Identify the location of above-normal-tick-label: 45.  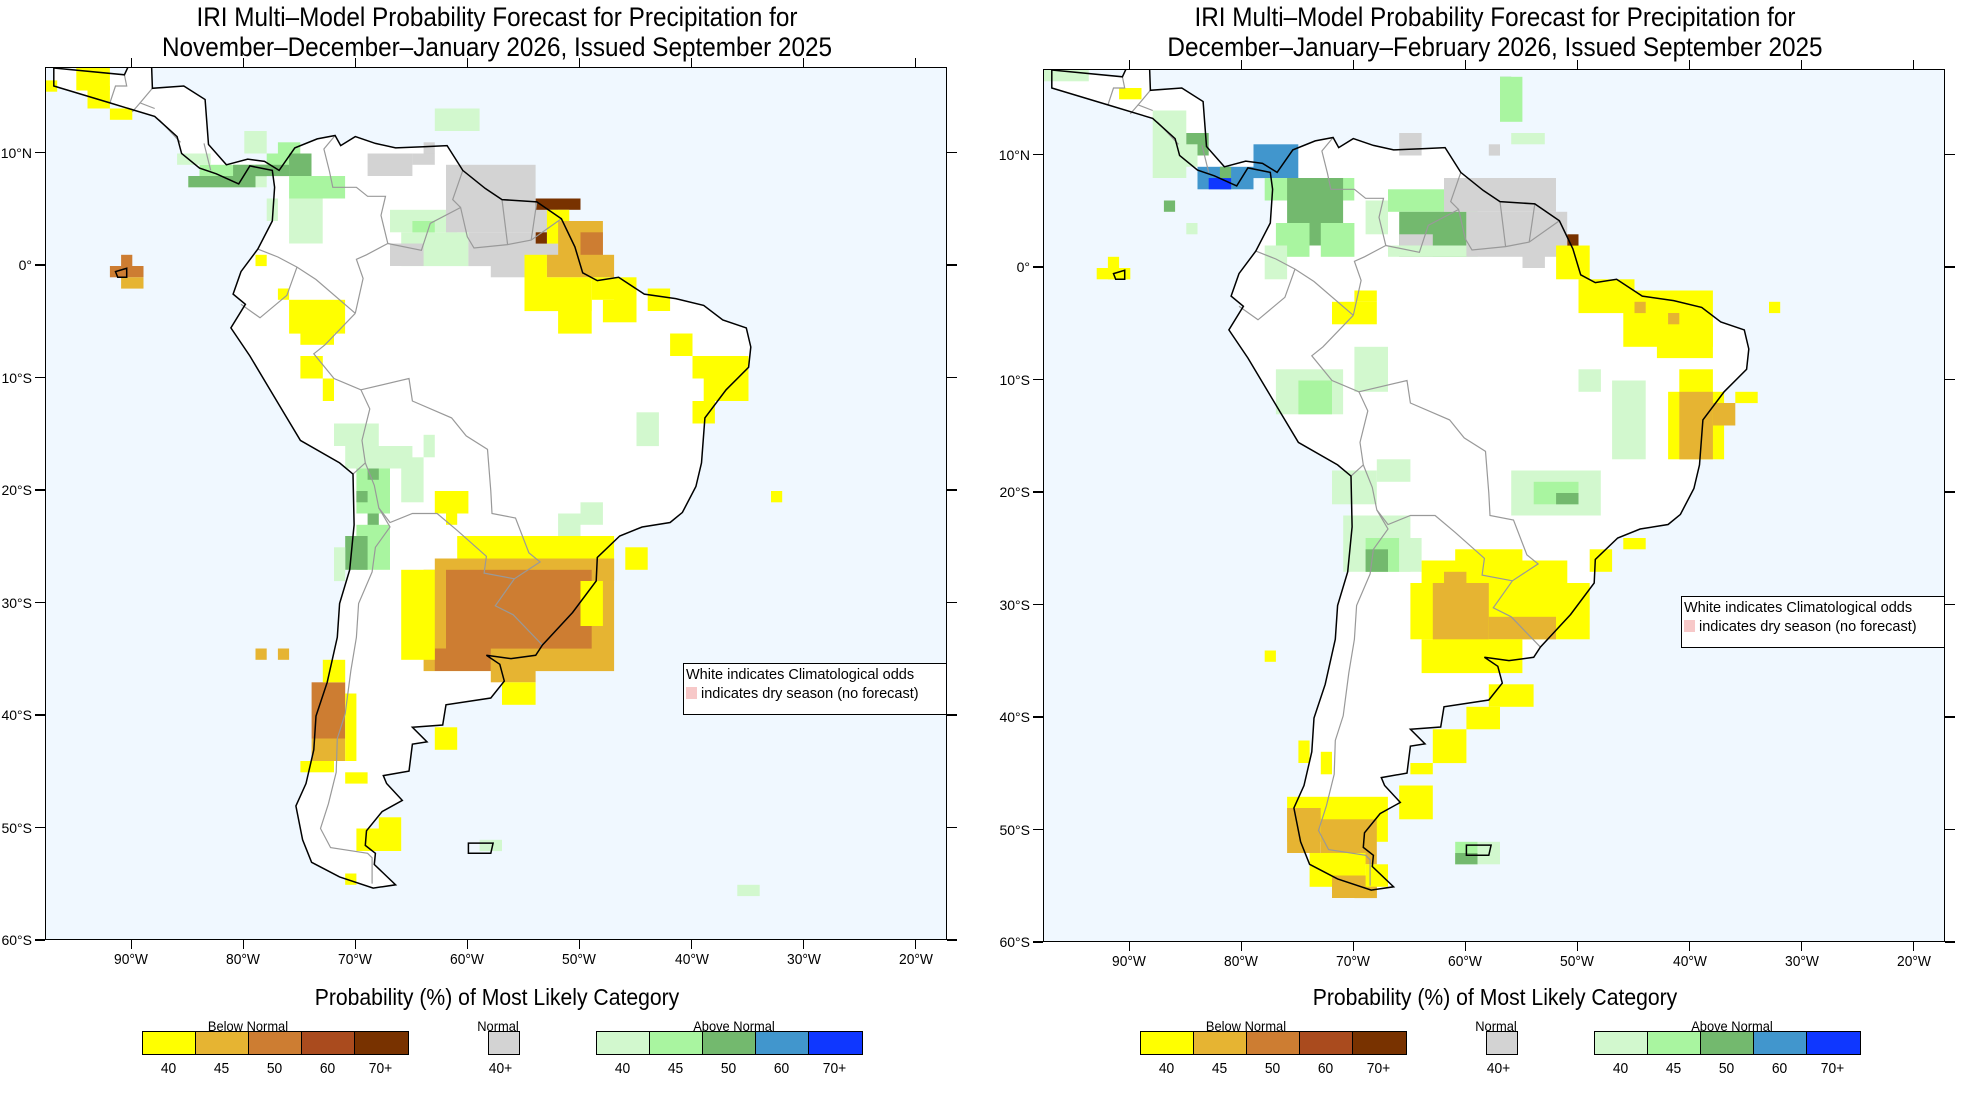
(1673, 1068).